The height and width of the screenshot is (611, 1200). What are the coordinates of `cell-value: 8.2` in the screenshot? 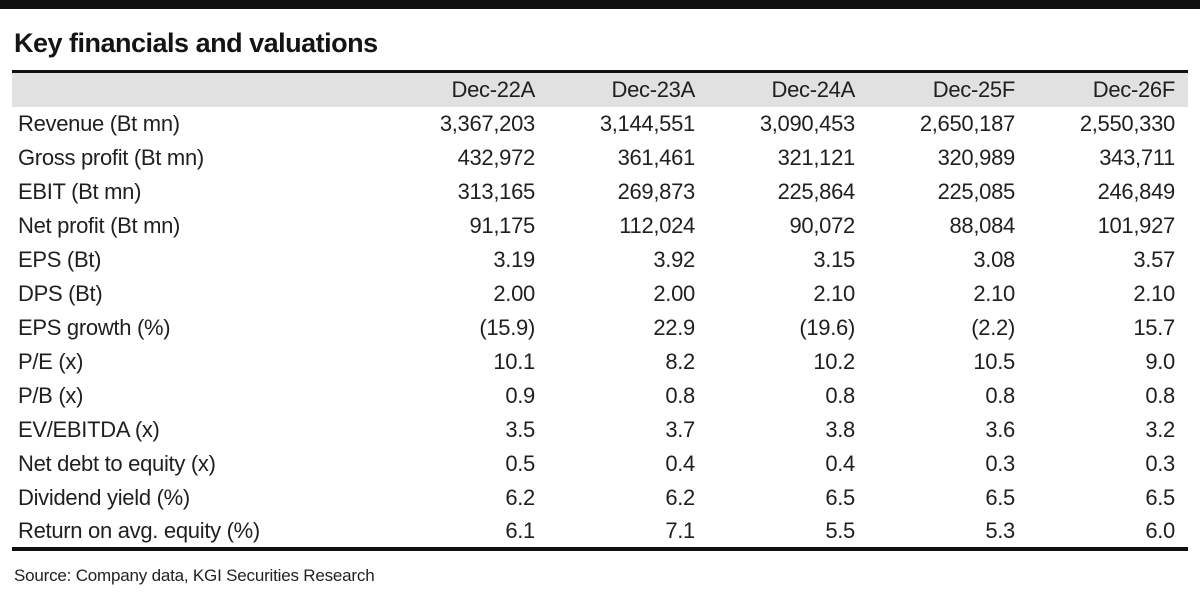 It's located at (680, 361).